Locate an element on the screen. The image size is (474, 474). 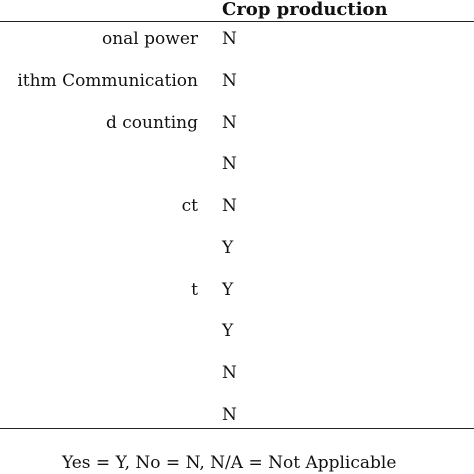
row-label: onal power is located at coordinates (149, 39).